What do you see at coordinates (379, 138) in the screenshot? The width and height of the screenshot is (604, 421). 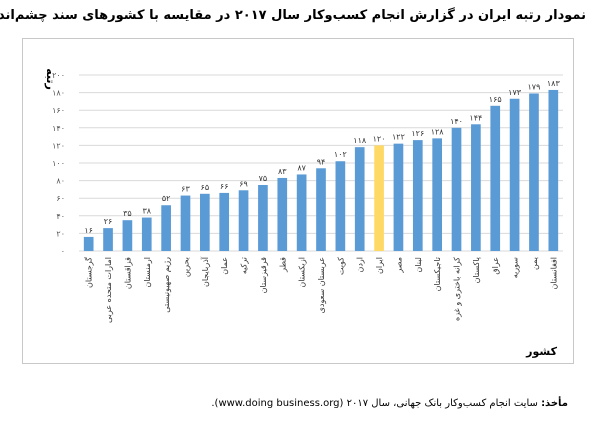 I see `data-label: ۱۲۰` at bounding box center [379, 138].